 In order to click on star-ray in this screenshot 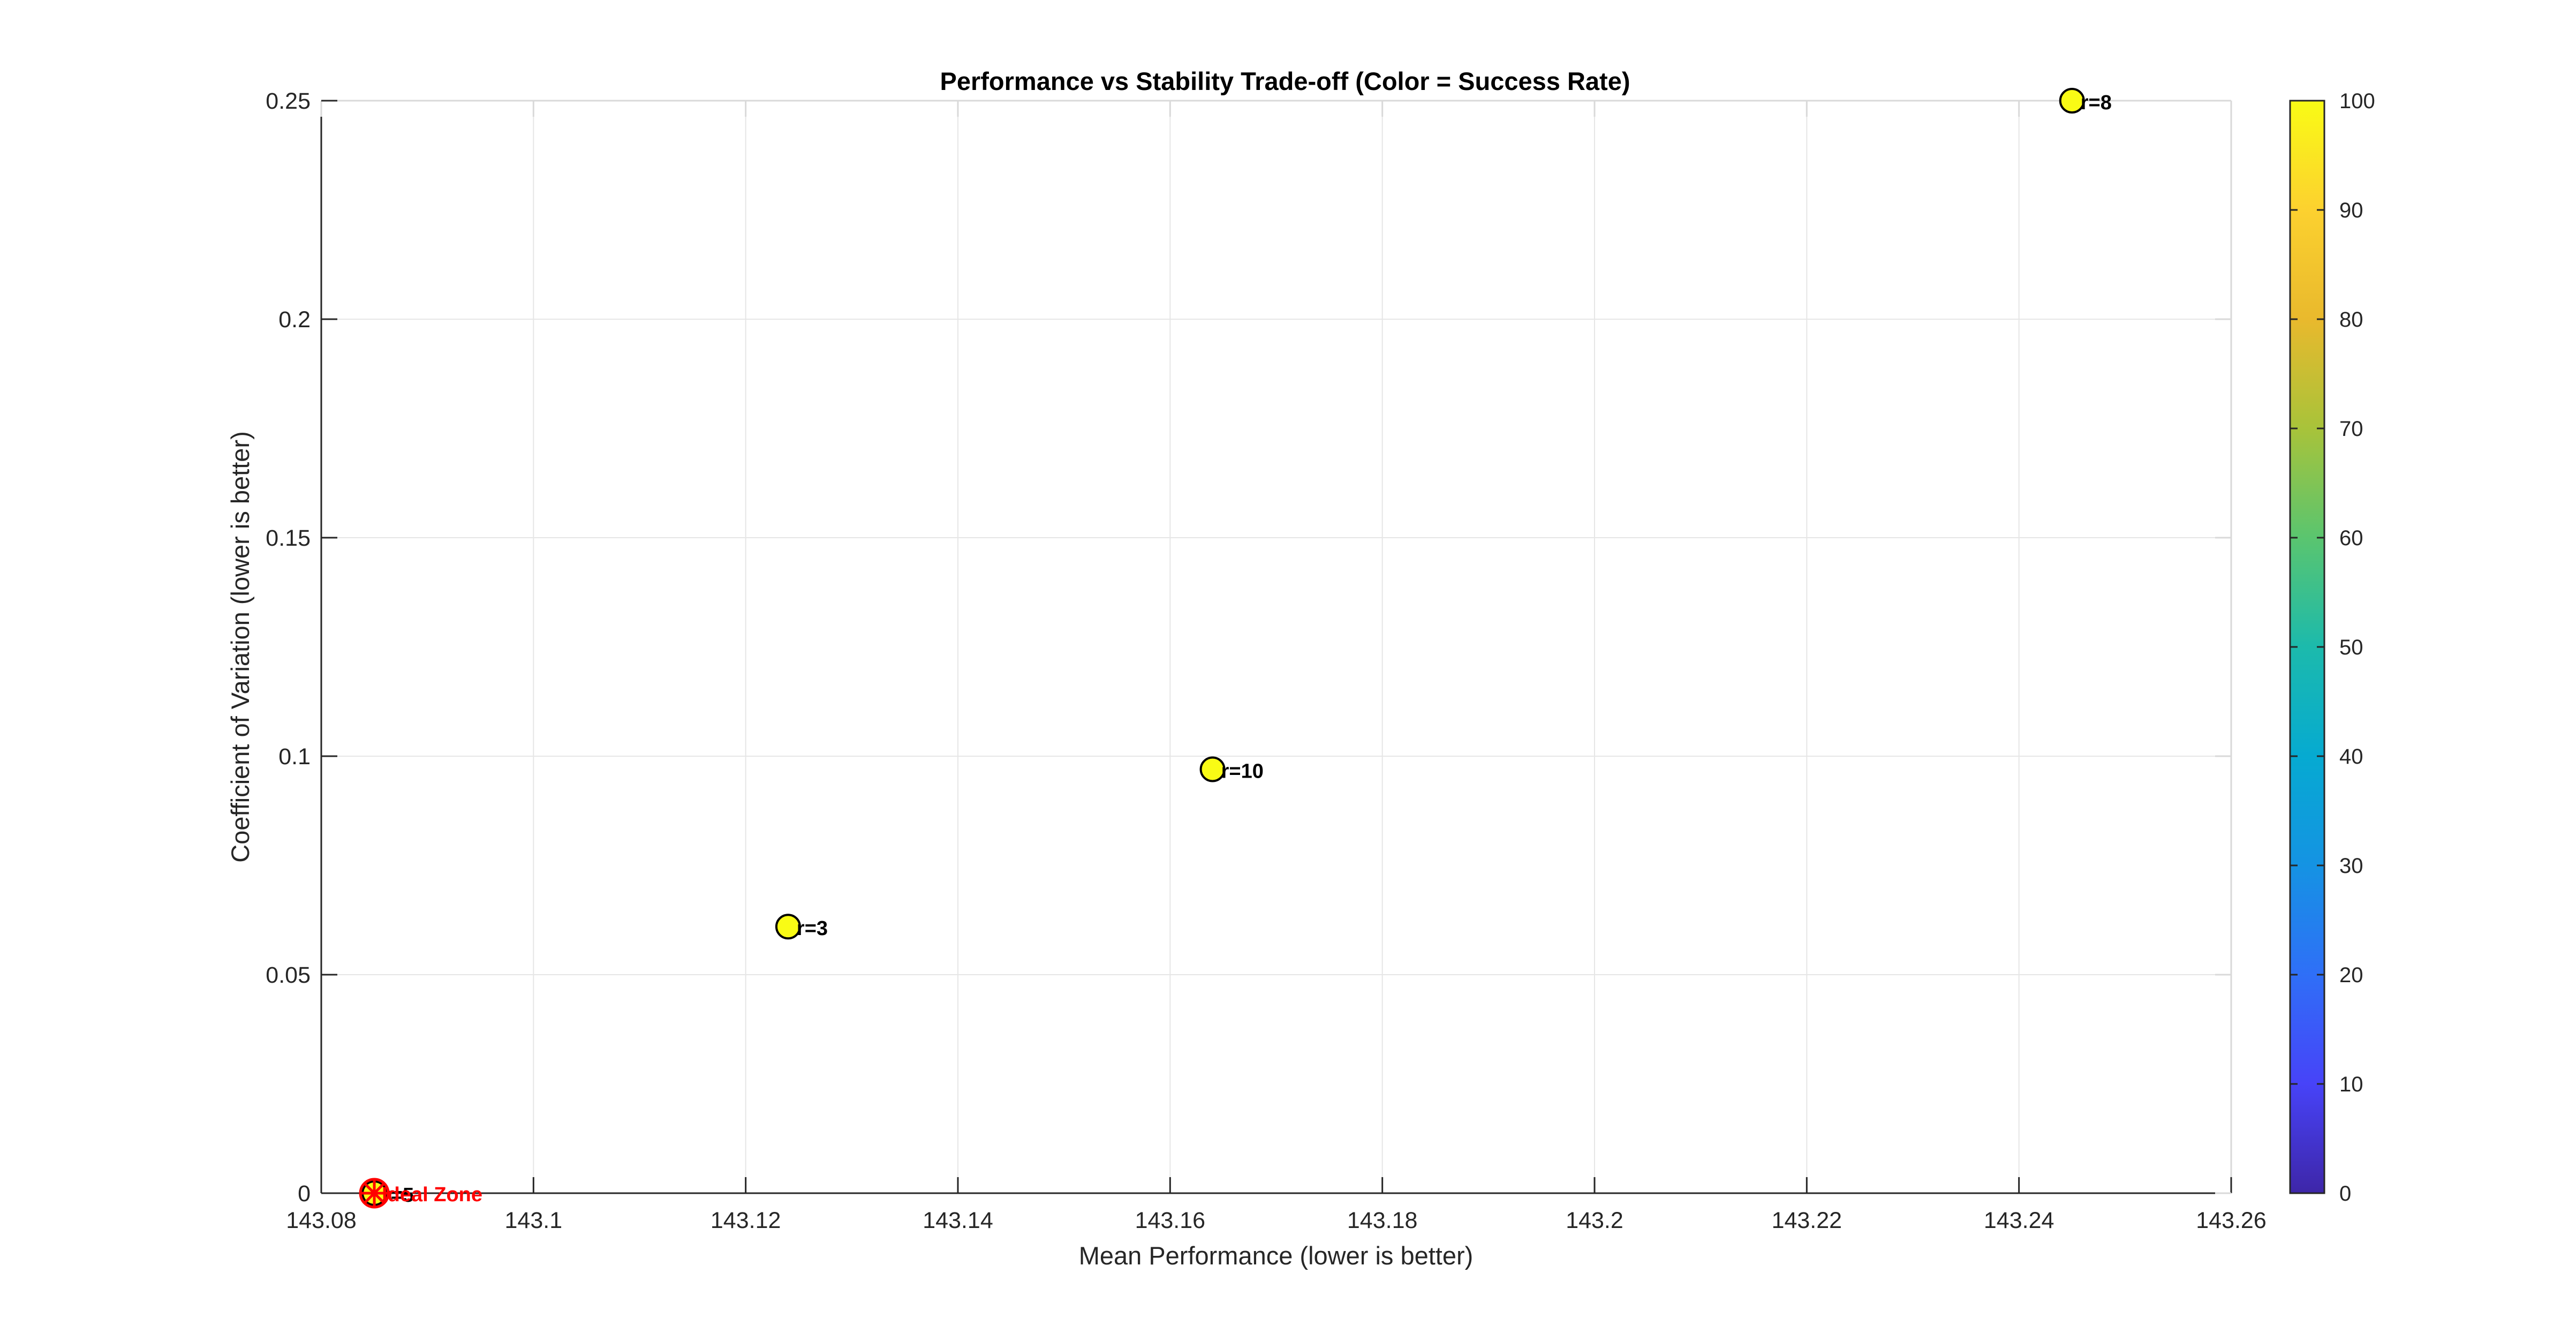, I will do `click(374, 1193)`.